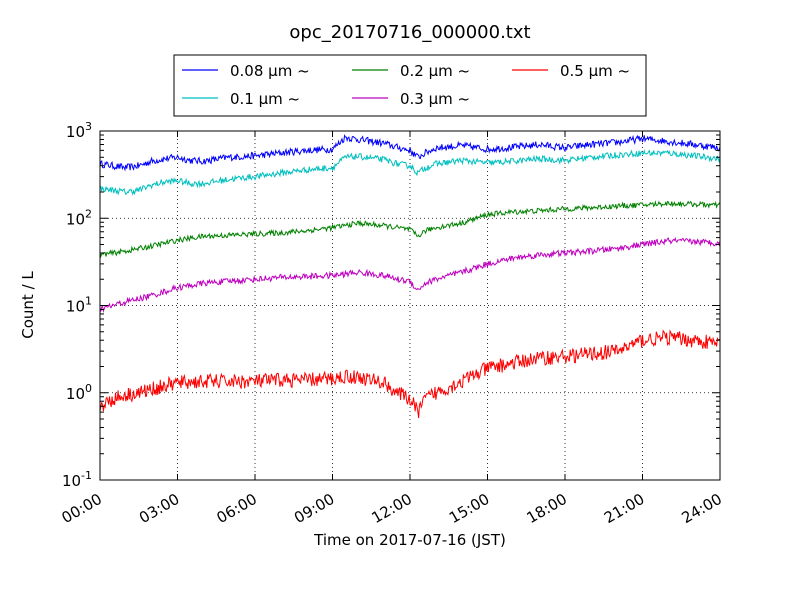 This screenshot has width=800, height=600. Describe the element at coordinates (28, 305) in the screenshot. I see `y-axis-label: Count / L` at that location.